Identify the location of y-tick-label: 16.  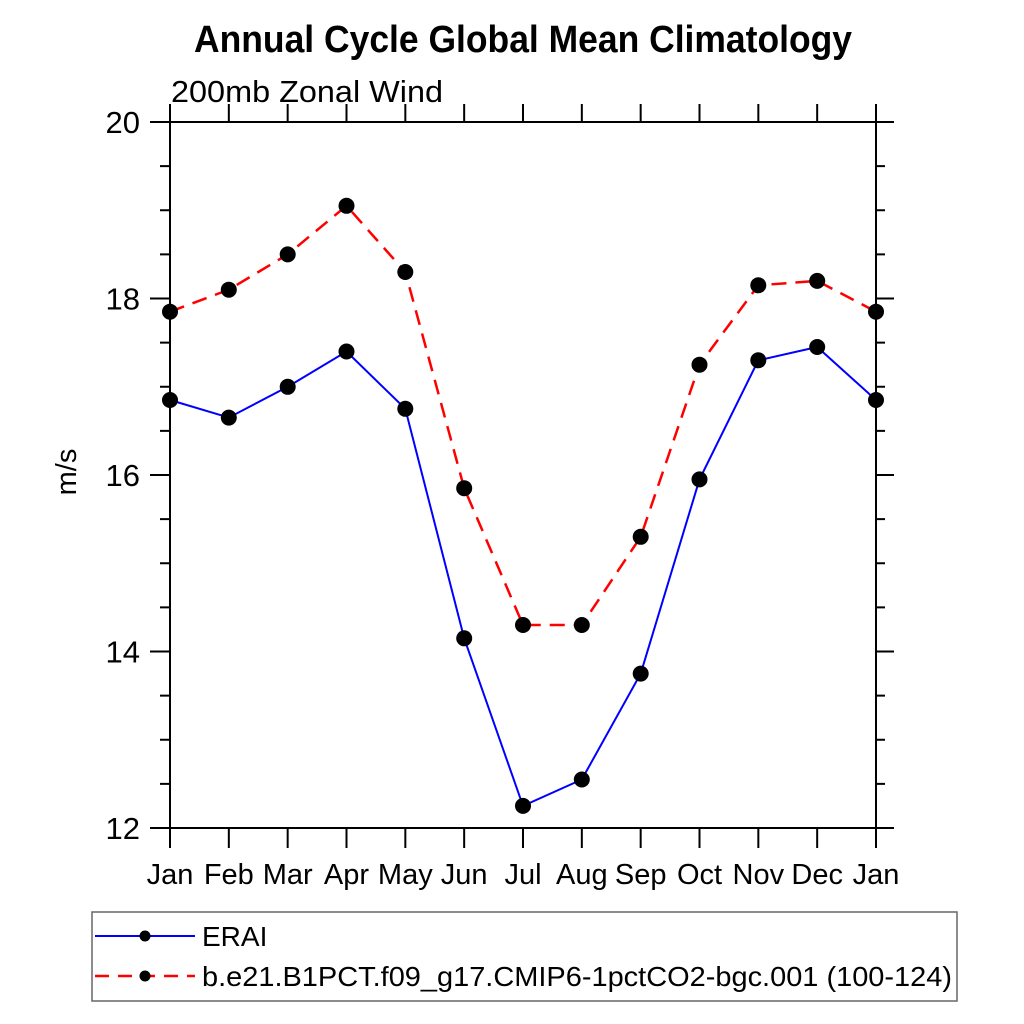
(123, 475).